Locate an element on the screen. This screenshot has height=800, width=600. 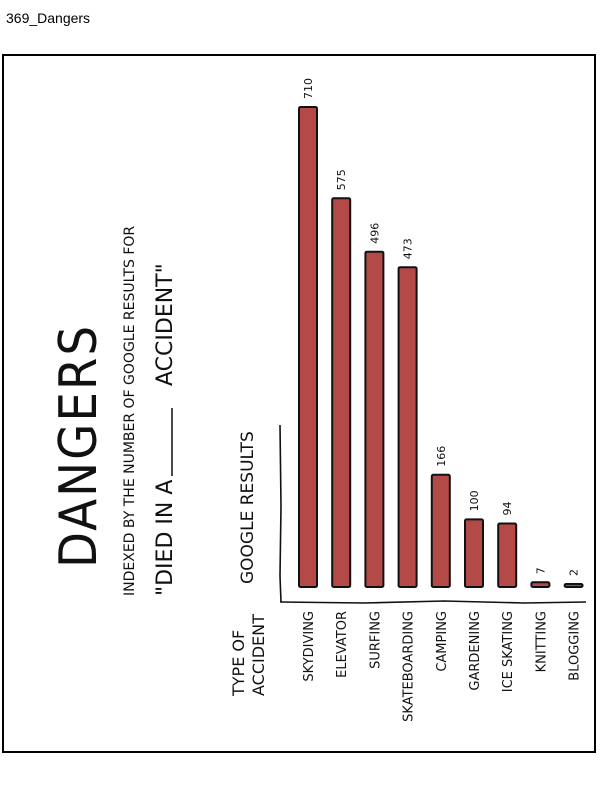
category-label: ELEVATOR is located at coordinates (342, 644).